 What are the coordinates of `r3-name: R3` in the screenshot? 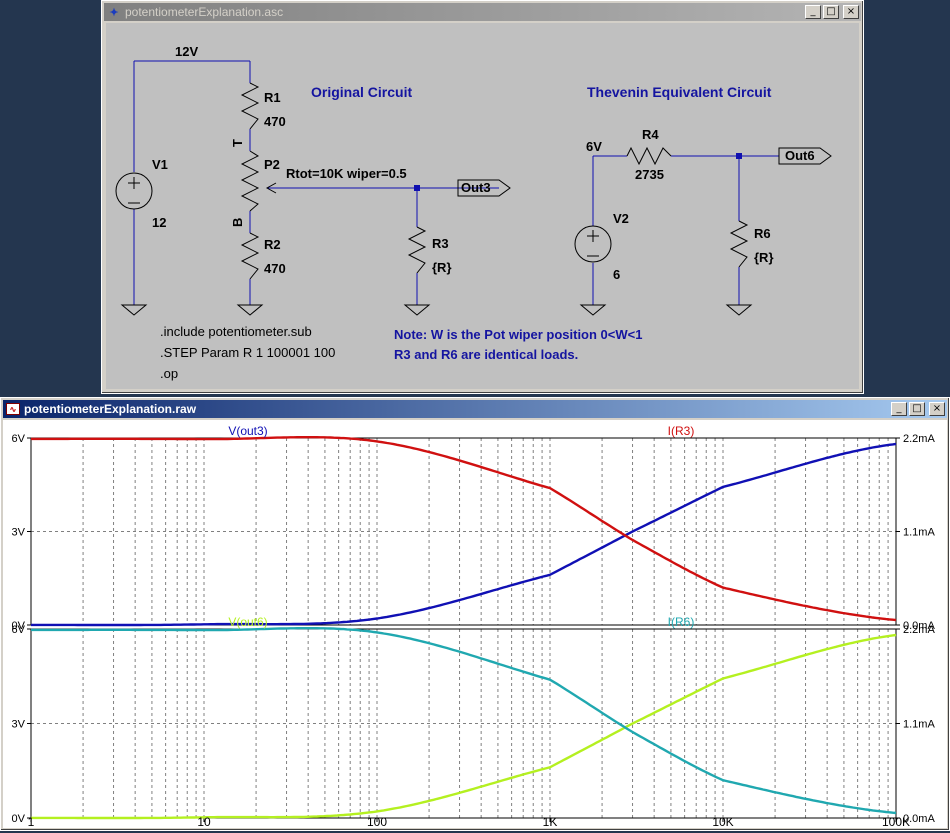 It's located at (440, 243).